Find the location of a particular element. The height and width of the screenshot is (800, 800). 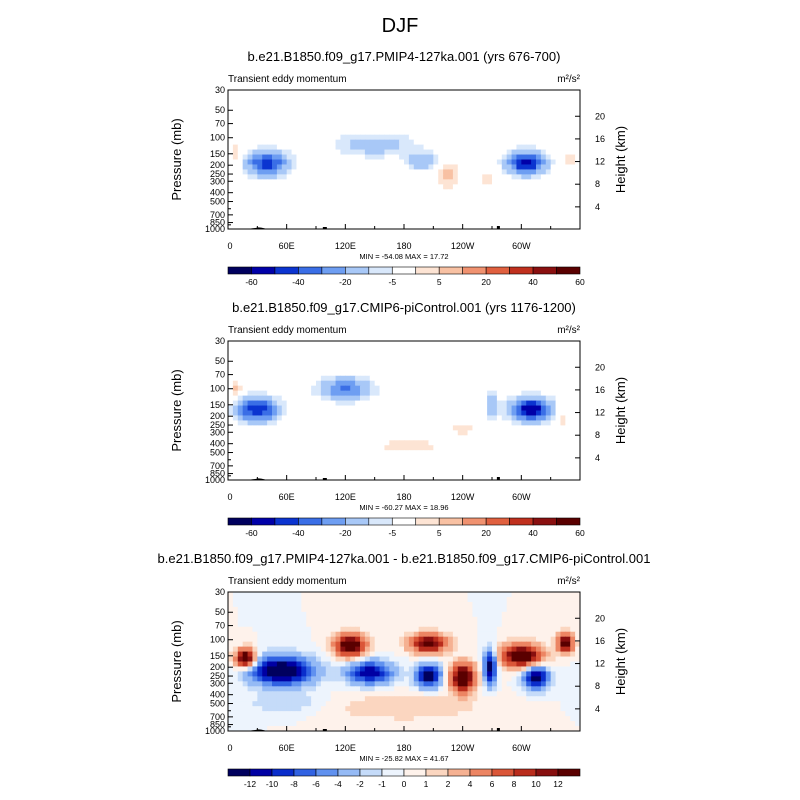

colorbar-label: -20 is located at coordinates (345, 533).